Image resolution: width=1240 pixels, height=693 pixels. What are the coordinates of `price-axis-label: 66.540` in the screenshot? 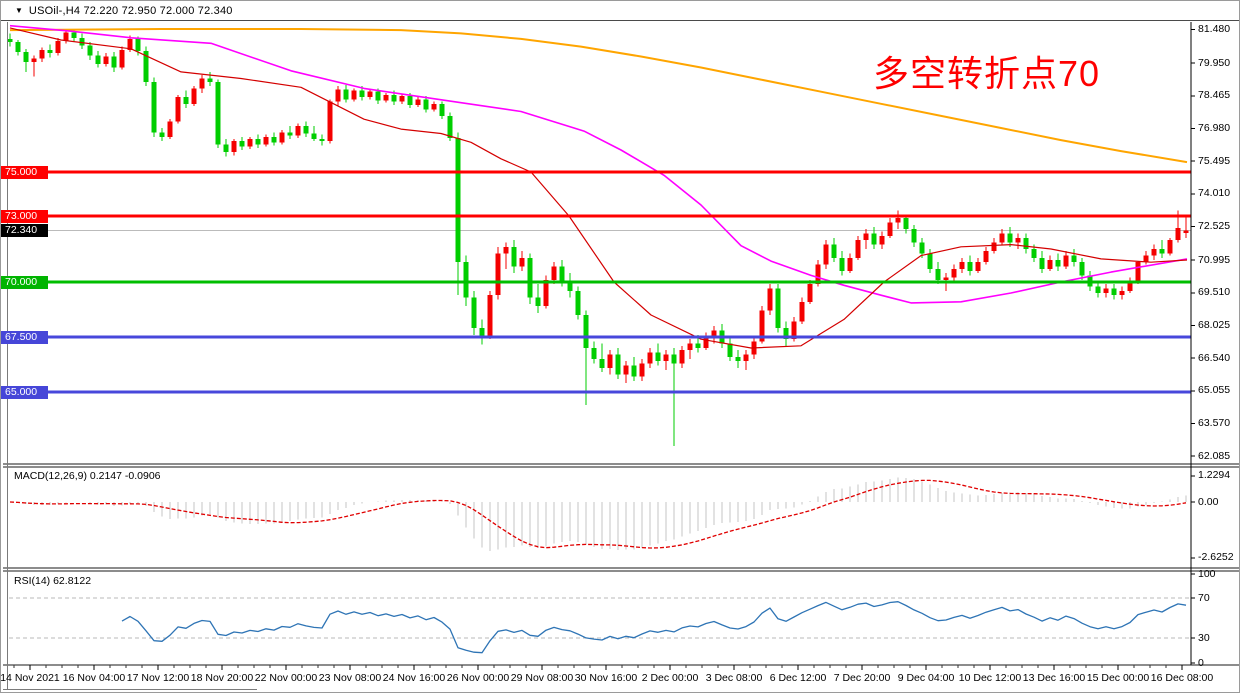 It's located at (1214, 357).